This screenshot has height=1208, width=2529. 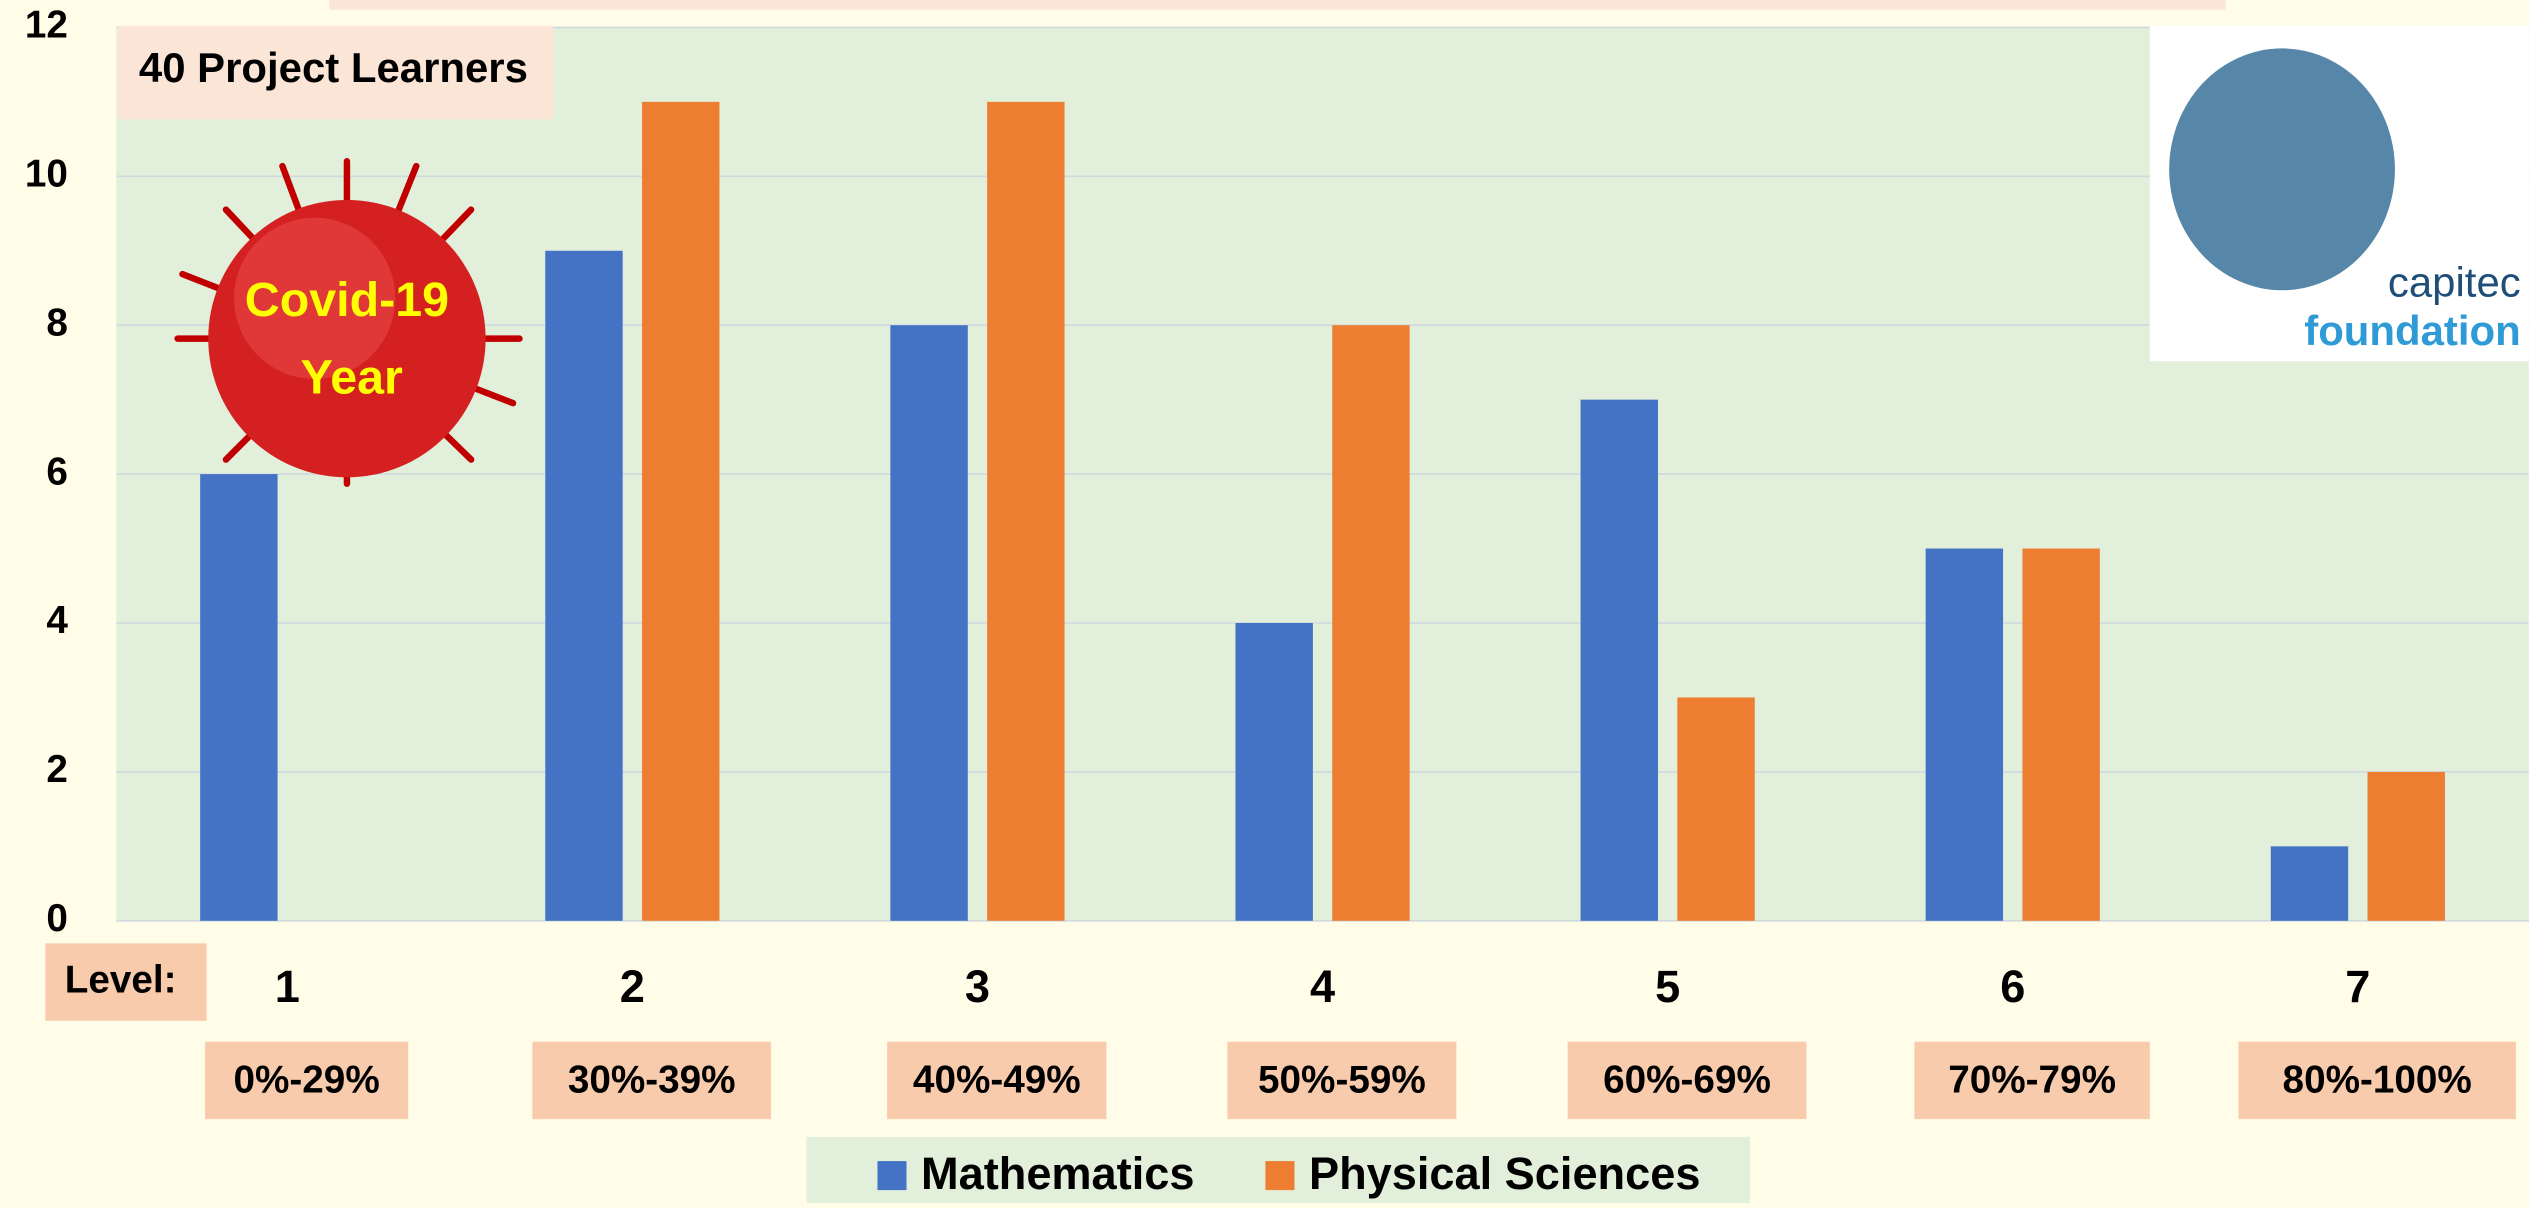 What do you see at coordinates (46, 174) in the screenshot?
I see `y-tick-label: 10` at bounding box center [46, 174].